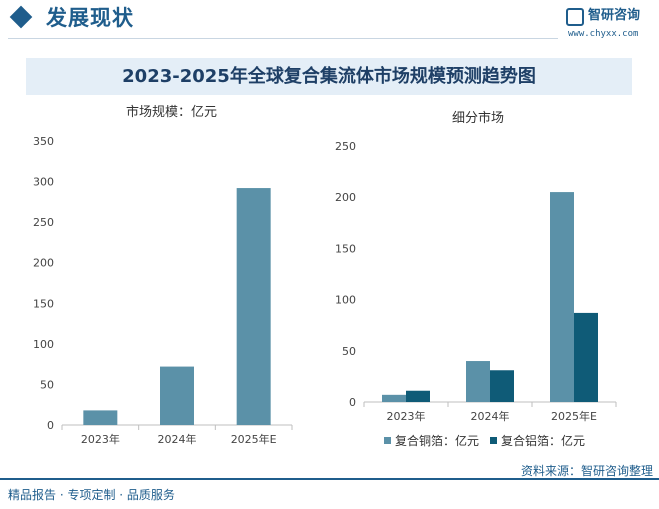 The height and width of the screenshot is (509, 659). What do you see at coordinates (329, 20) in the screenshot?
I see `page-header: 发展现状` at bounding box center [329, 20].